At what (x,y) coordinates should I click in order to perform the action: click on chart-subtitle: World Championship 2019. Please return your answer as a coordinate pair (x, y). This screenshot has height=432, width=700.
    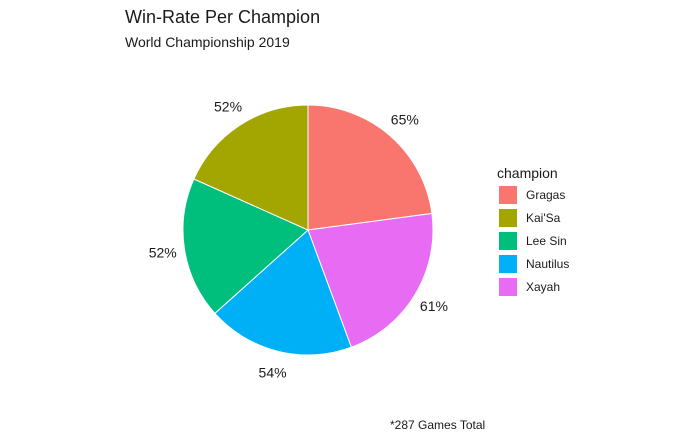
    Looking at the image, I should click on (207, 42).